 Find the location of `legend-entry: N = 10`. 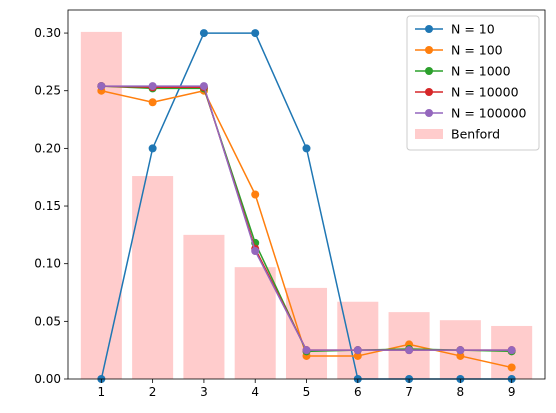

legend-entry: N = 10 is located at coordinates (455, 29).